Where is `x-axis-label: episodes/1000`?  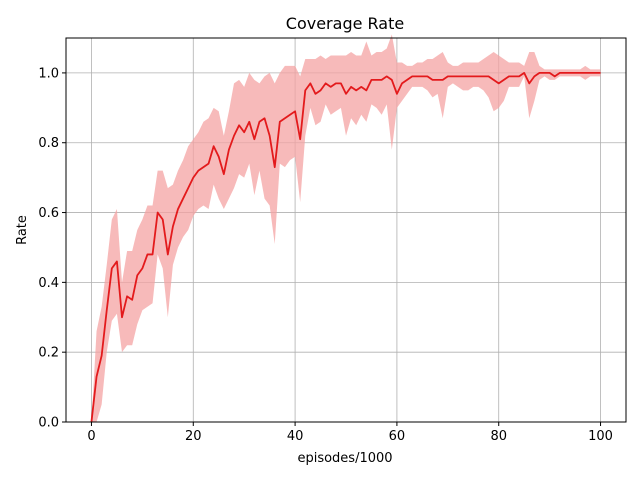 x-axis-label: episodes/1000 is located at coordinates (344, 458).